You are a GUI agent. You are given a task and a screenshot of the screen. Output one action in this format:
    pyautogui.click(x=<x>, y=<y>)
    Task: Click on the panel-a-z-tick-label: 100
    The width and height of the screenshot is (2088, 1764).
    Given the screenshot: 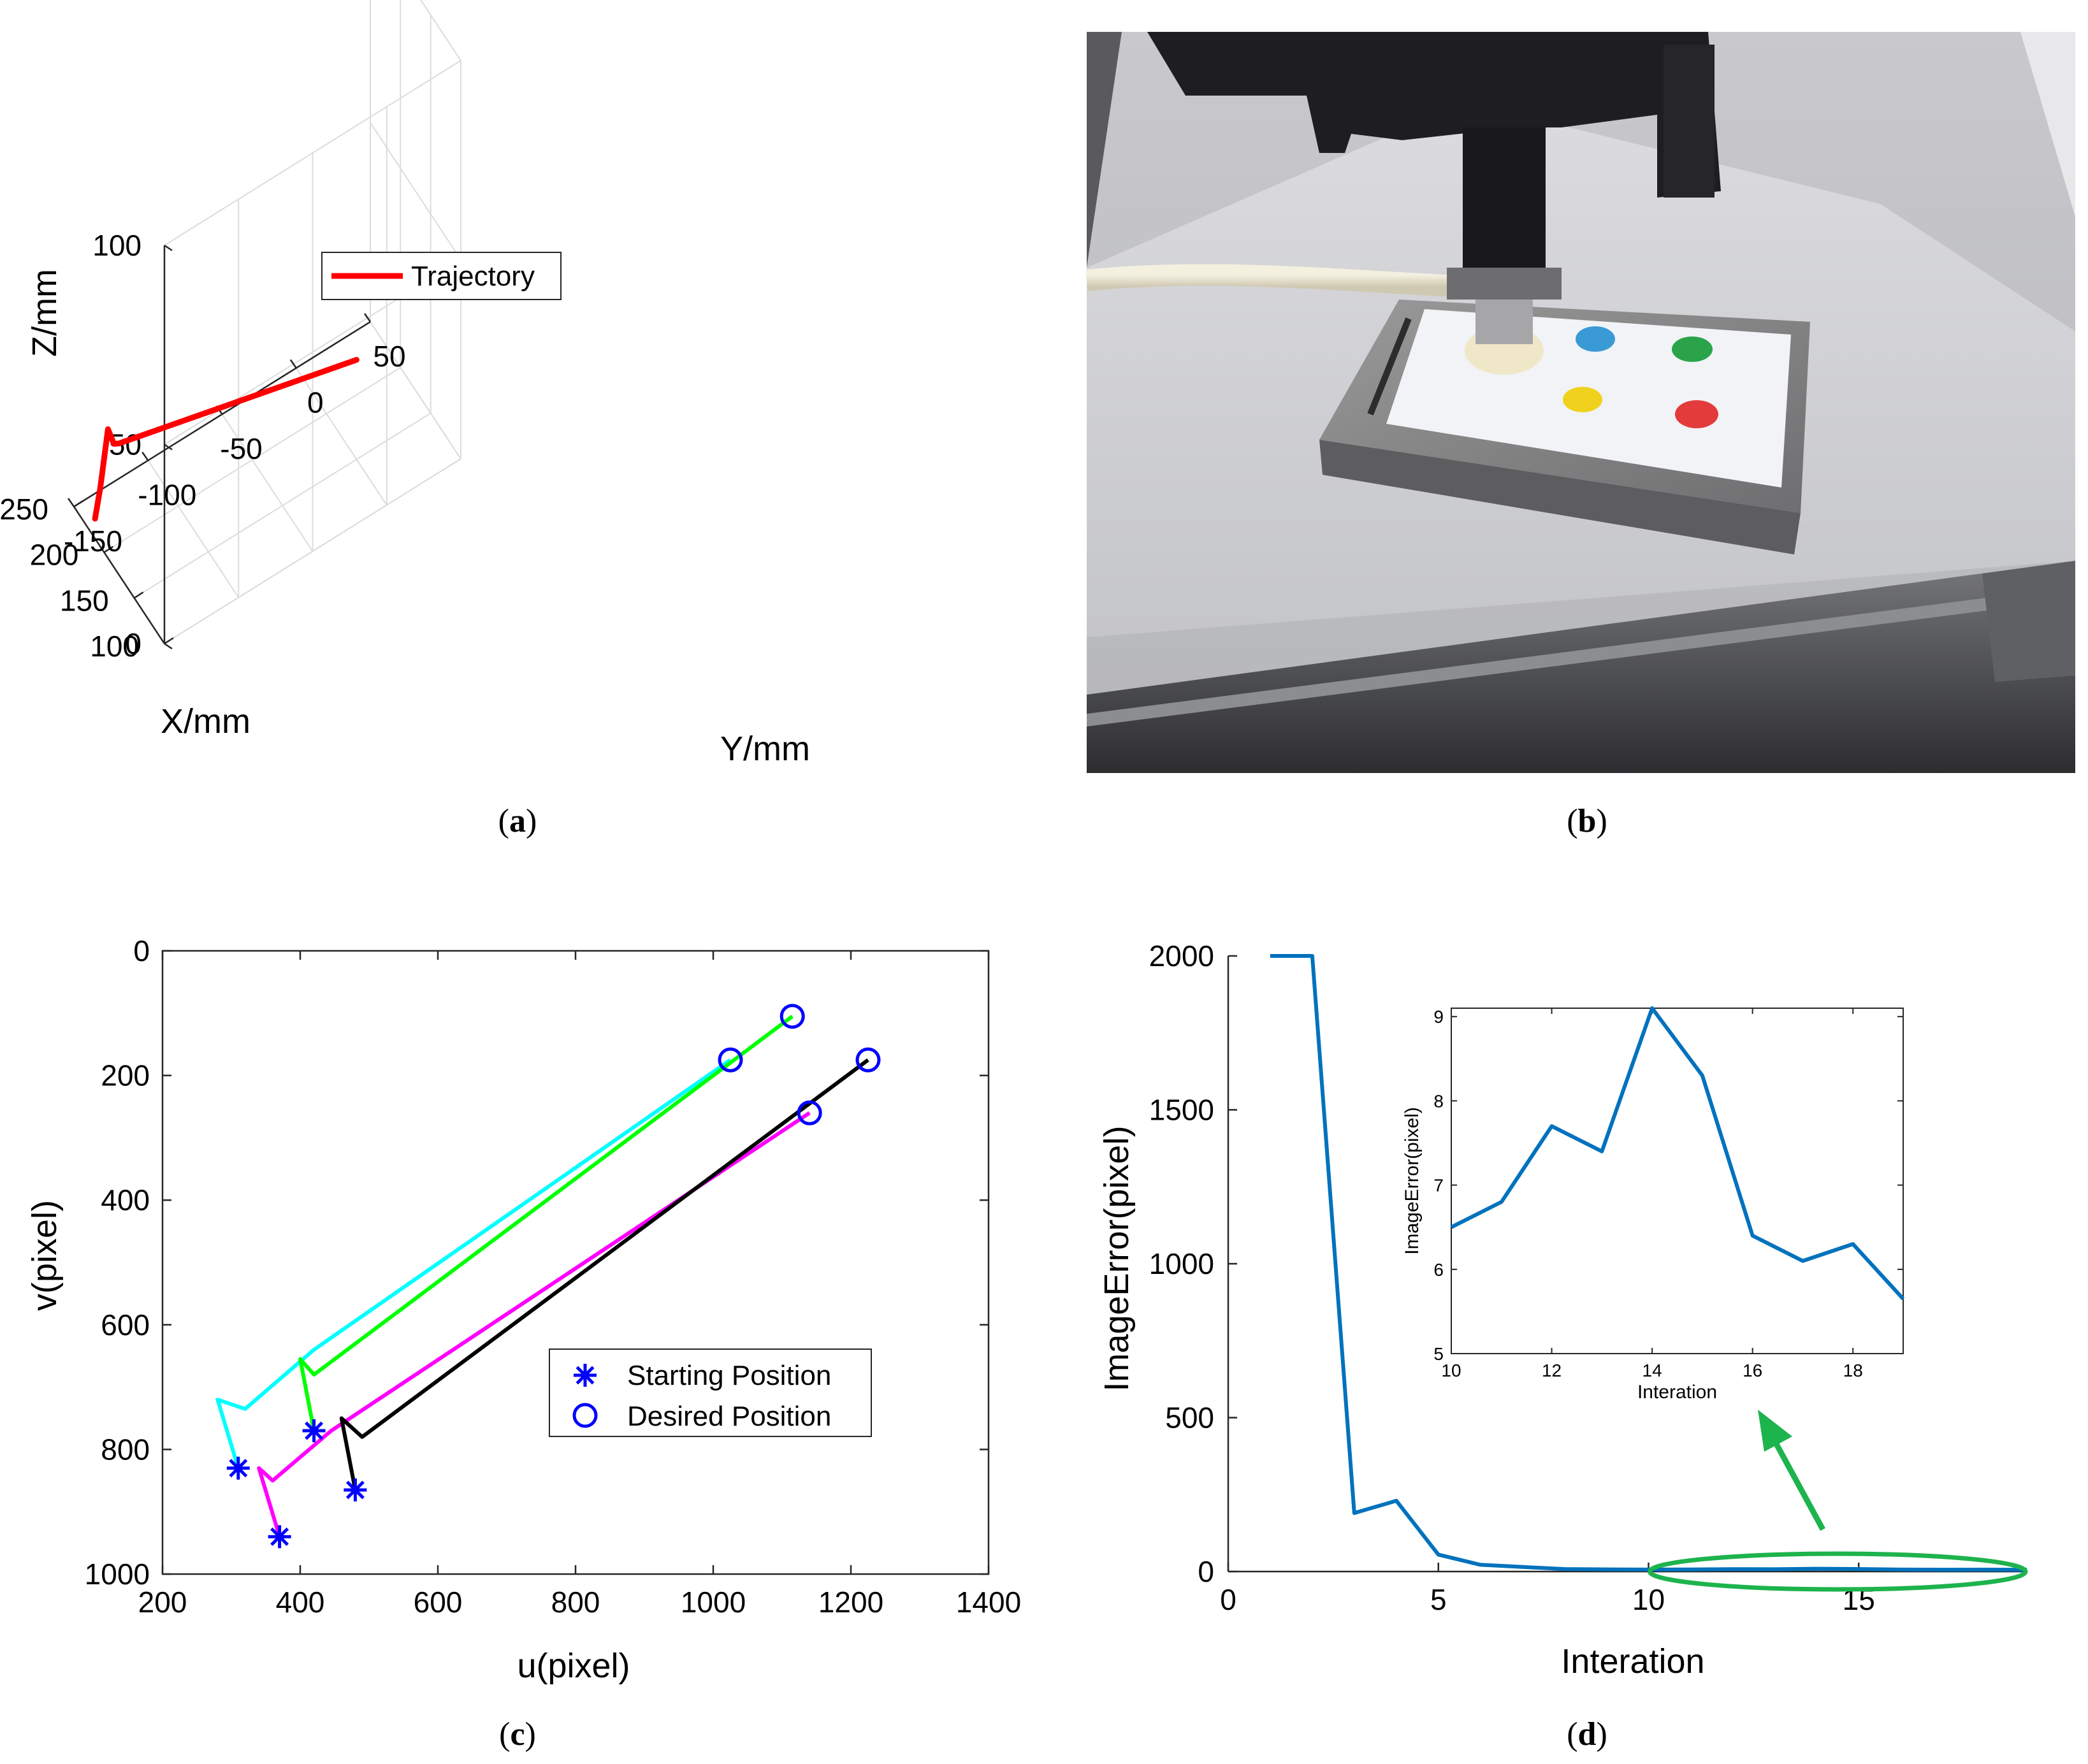 What is the action you would take?
    pyautogui.click(x=116, y=245)
    